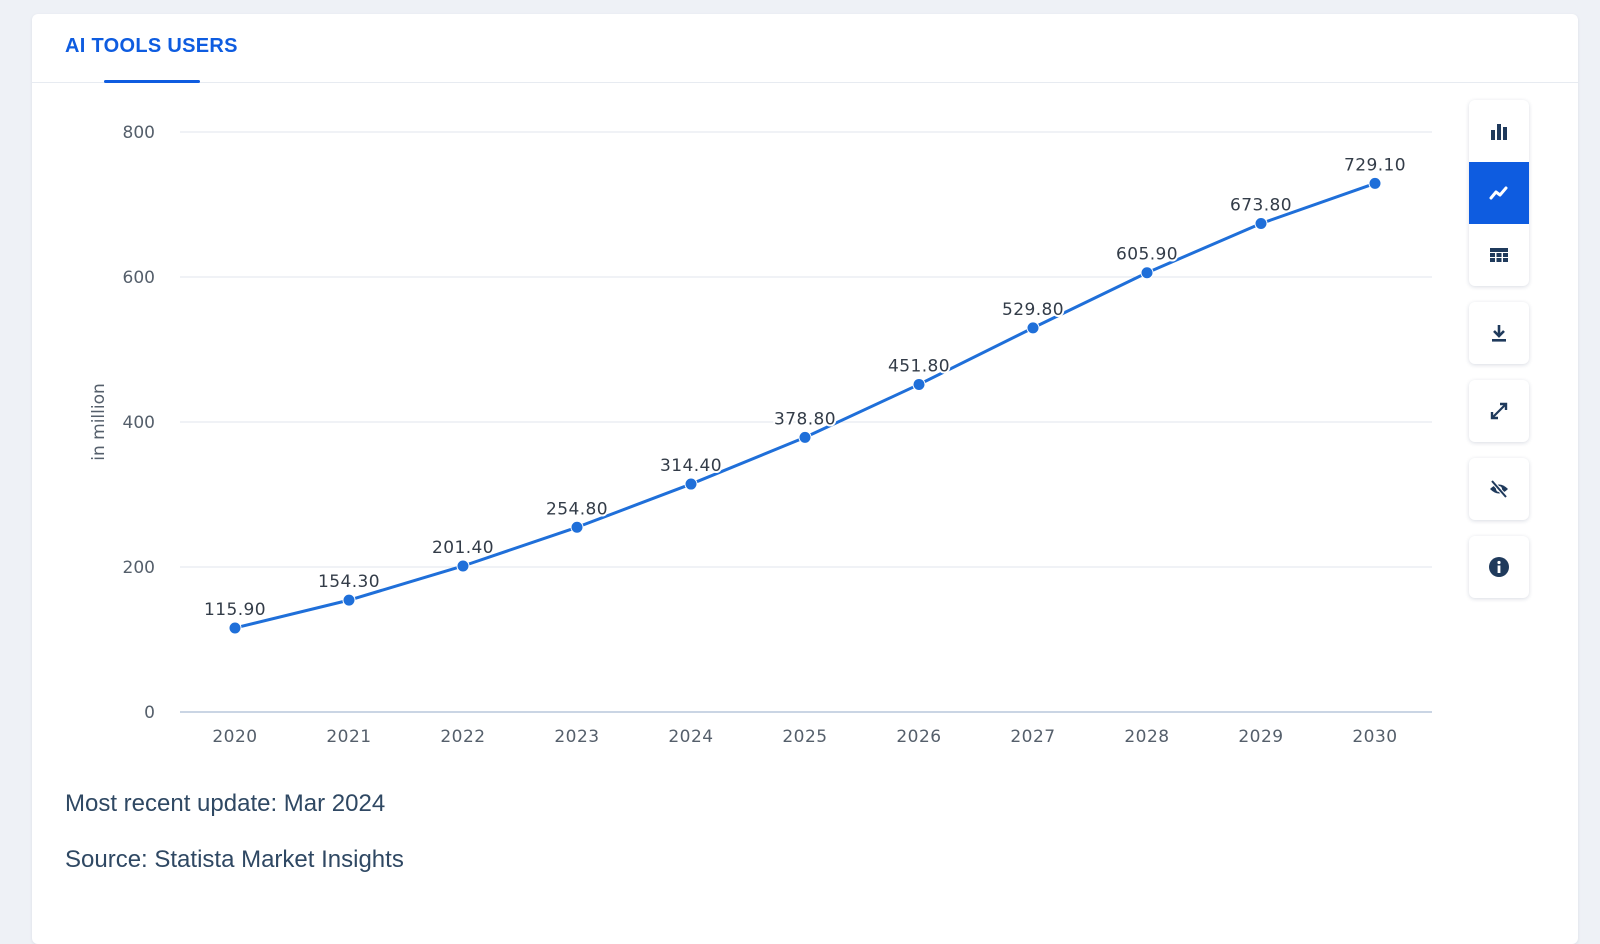 This screenshot has width=1600, height=944. I want to click on x-tick-label: 2029, so click(1260, 737).